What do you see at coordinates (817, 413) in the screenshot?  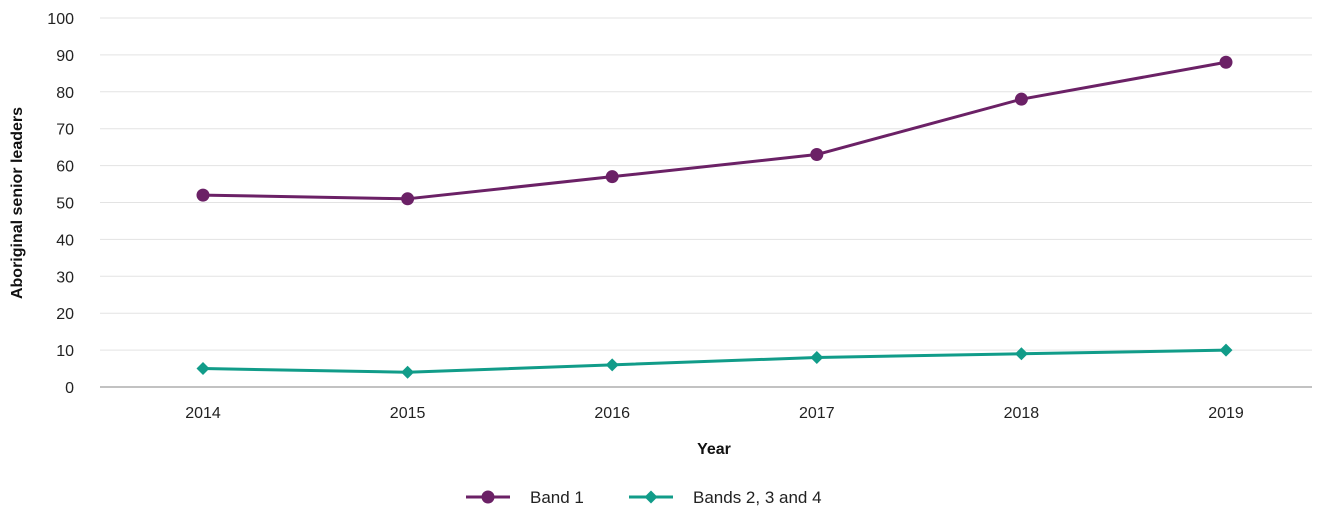 I see `x-tick-label-2017: 2017` at bounding box center [817, 413].